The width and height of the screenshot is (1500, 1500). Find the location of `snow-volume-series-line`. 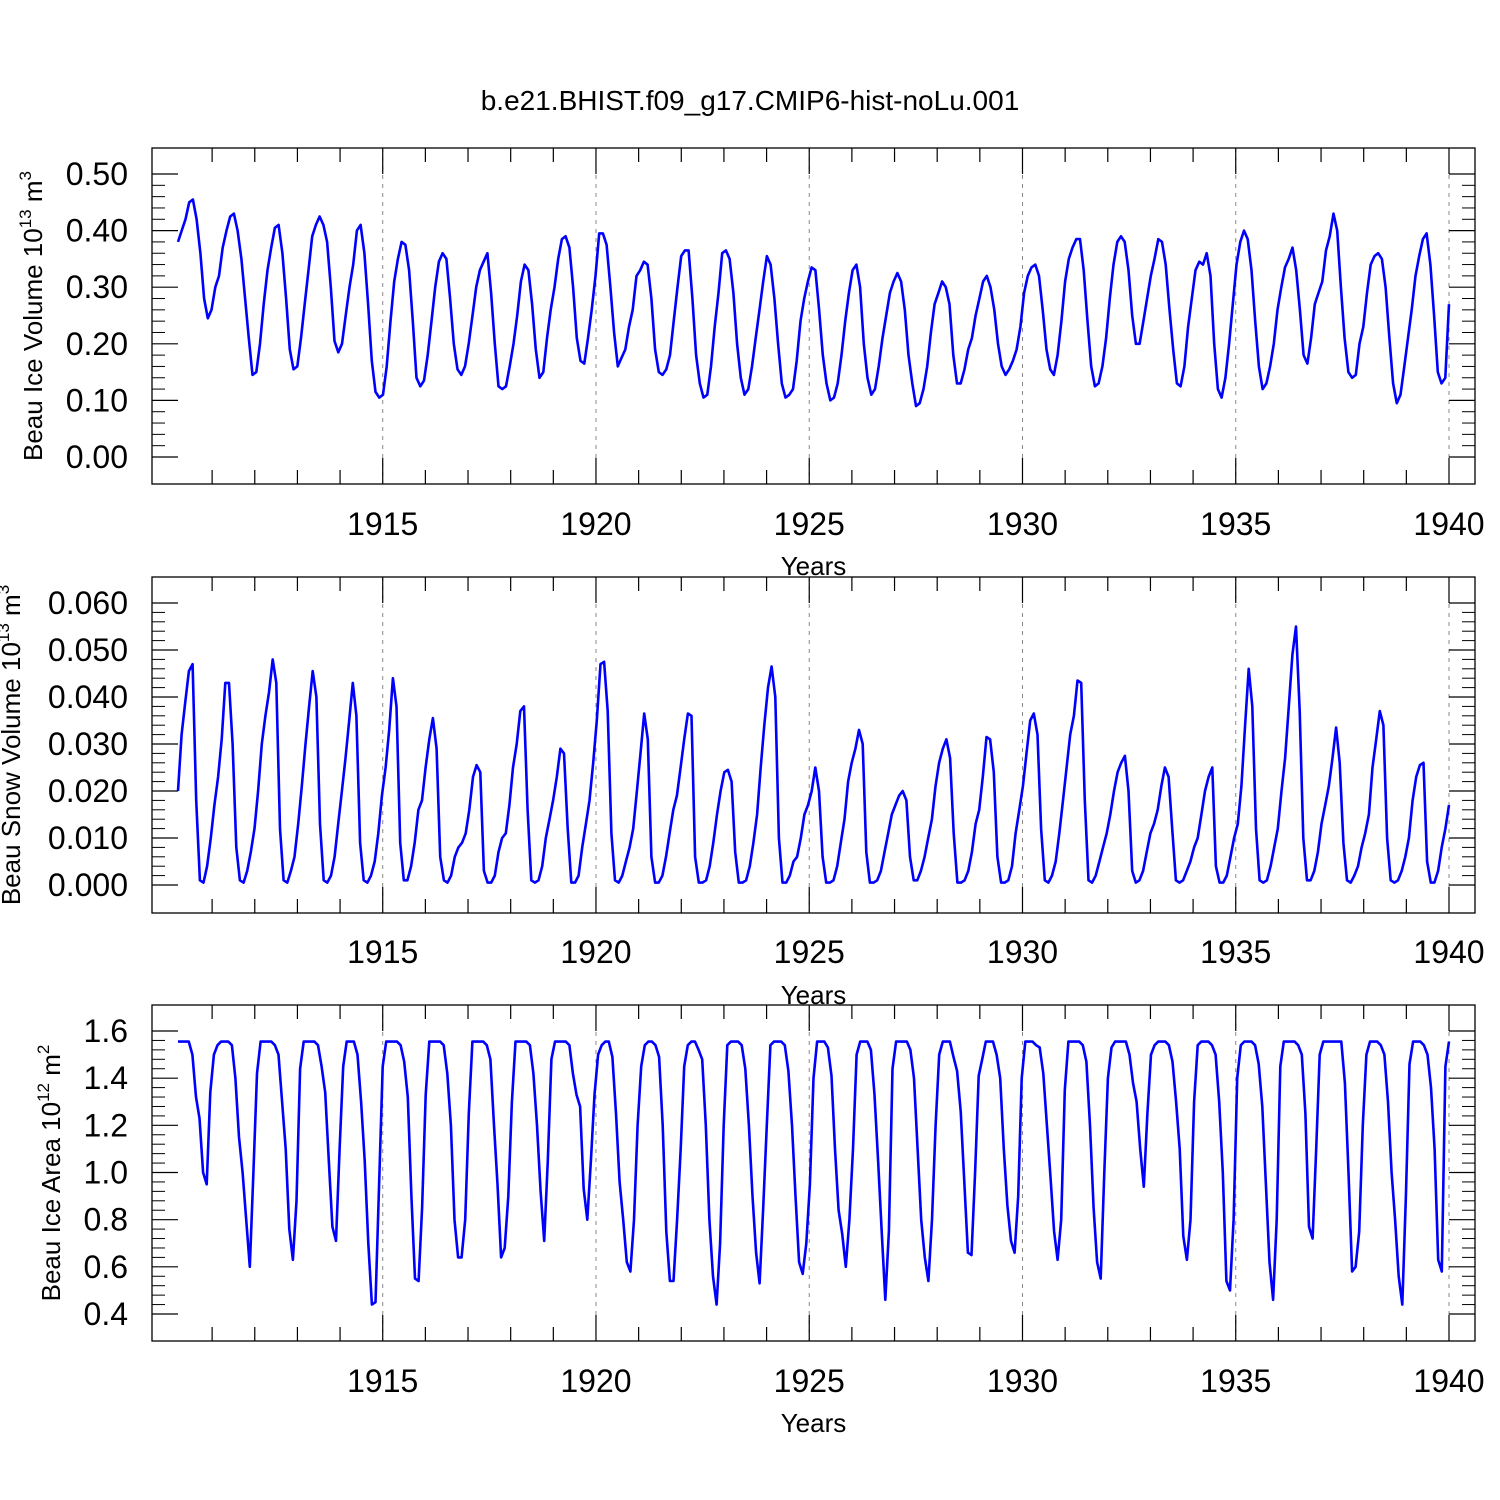

snow-volume-series-line is located at coordinates (813, 754).